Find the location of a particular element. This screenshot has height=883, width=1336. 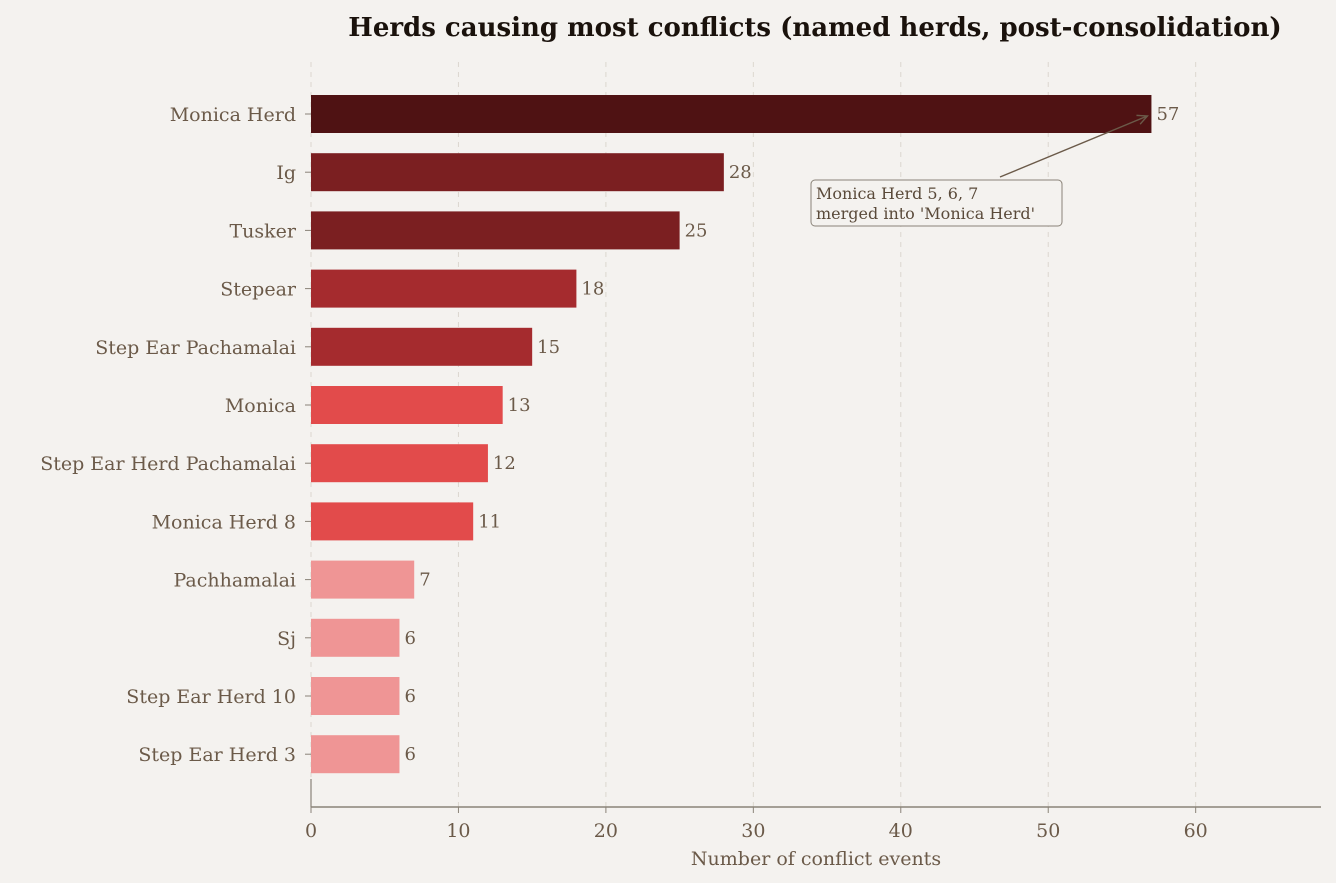

category-label: Sj is located at coordinates (286, 639).